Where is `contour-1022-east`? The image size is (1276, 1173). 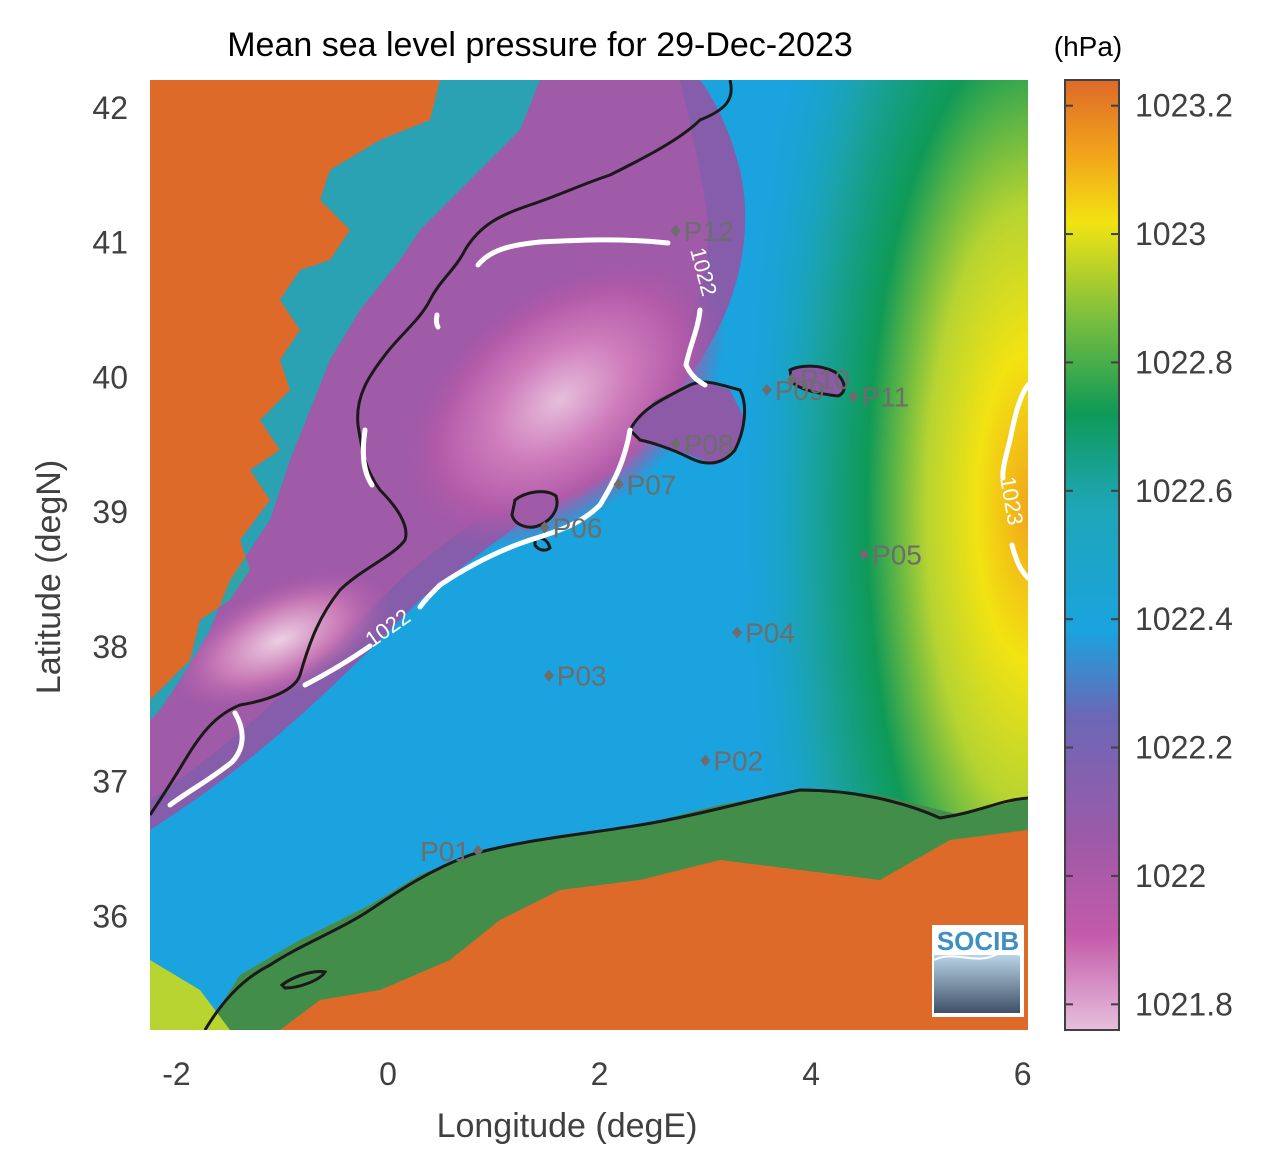 contour-1022-east is located at coordinates (695, 347).